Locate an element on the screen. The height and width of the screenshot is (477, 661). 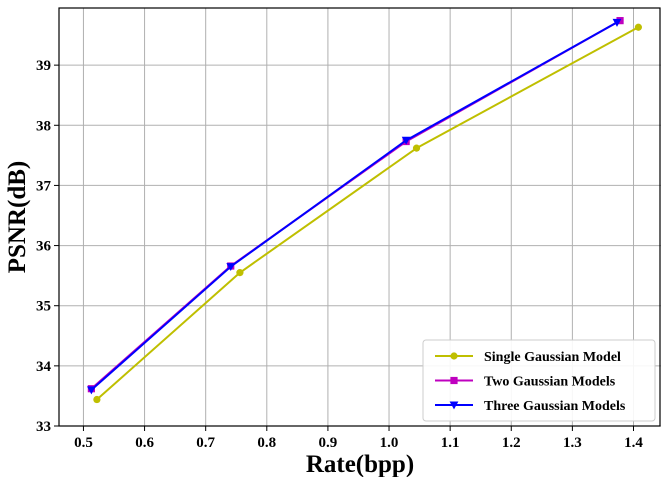
y-tick-label: 39 is located at coordinates (43, 66).